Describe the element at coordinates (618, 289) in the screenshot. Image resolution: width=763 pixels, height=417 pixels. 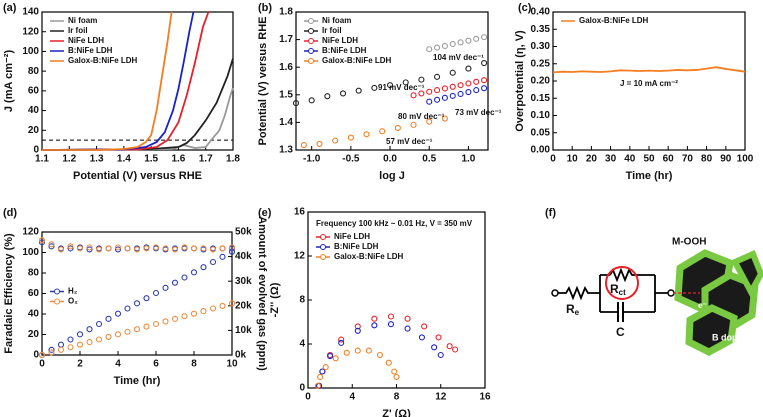
I see `rct-label: Rct` at that location.